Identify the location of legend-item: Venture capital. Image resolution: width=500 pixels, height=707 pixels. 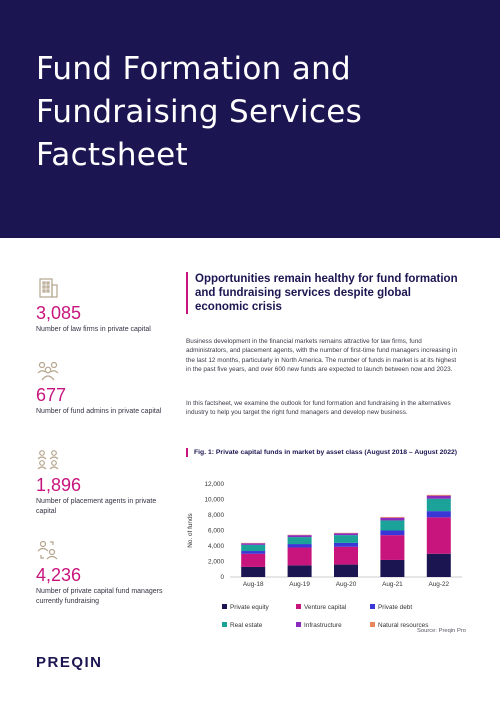
(333, 608).